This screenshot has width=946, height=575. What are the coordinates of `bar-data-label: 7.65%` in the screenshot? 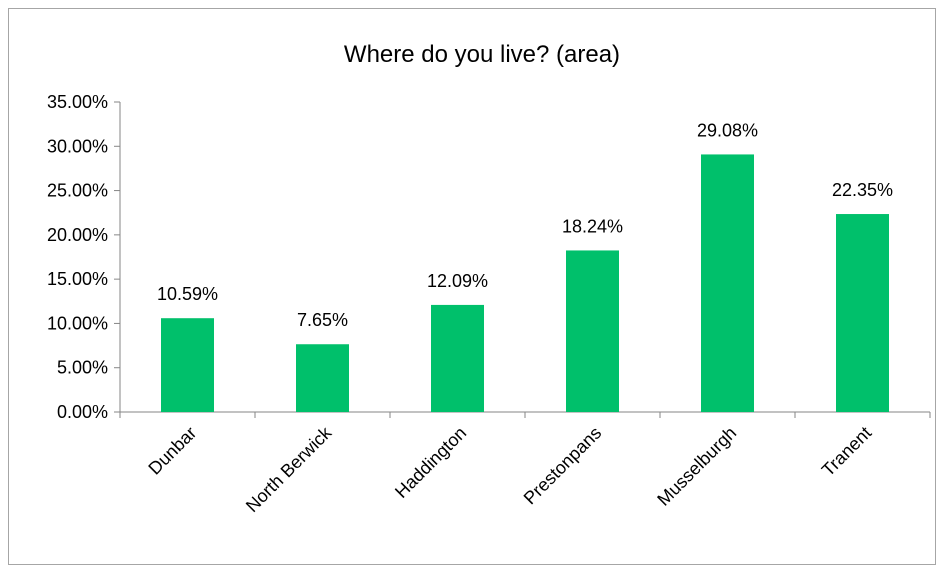 It's located at (322, 320).